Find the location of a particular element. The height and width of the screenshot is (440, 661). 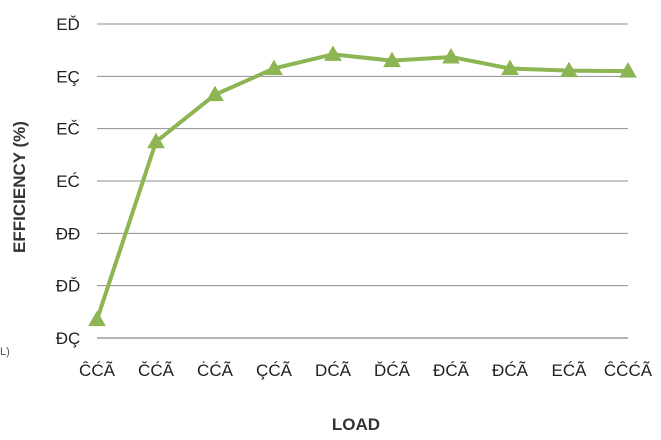

y-tick-label: ĐÇ is located at coordinates (68, 338).